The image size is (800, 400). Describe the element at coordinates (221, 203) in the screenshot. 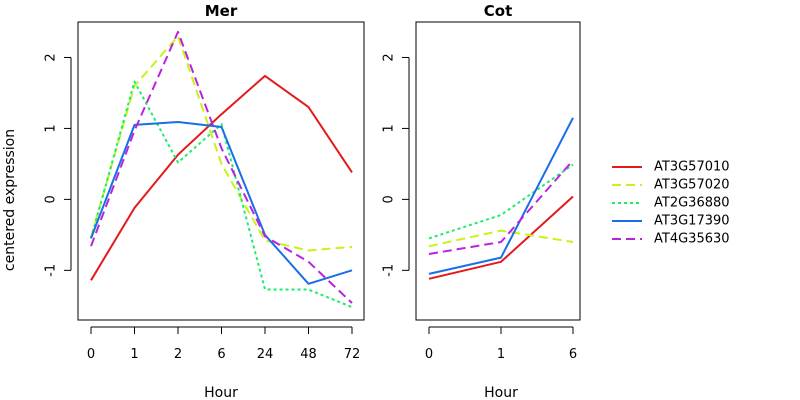

I see `panel-mer-series-at3g17390` at that location.